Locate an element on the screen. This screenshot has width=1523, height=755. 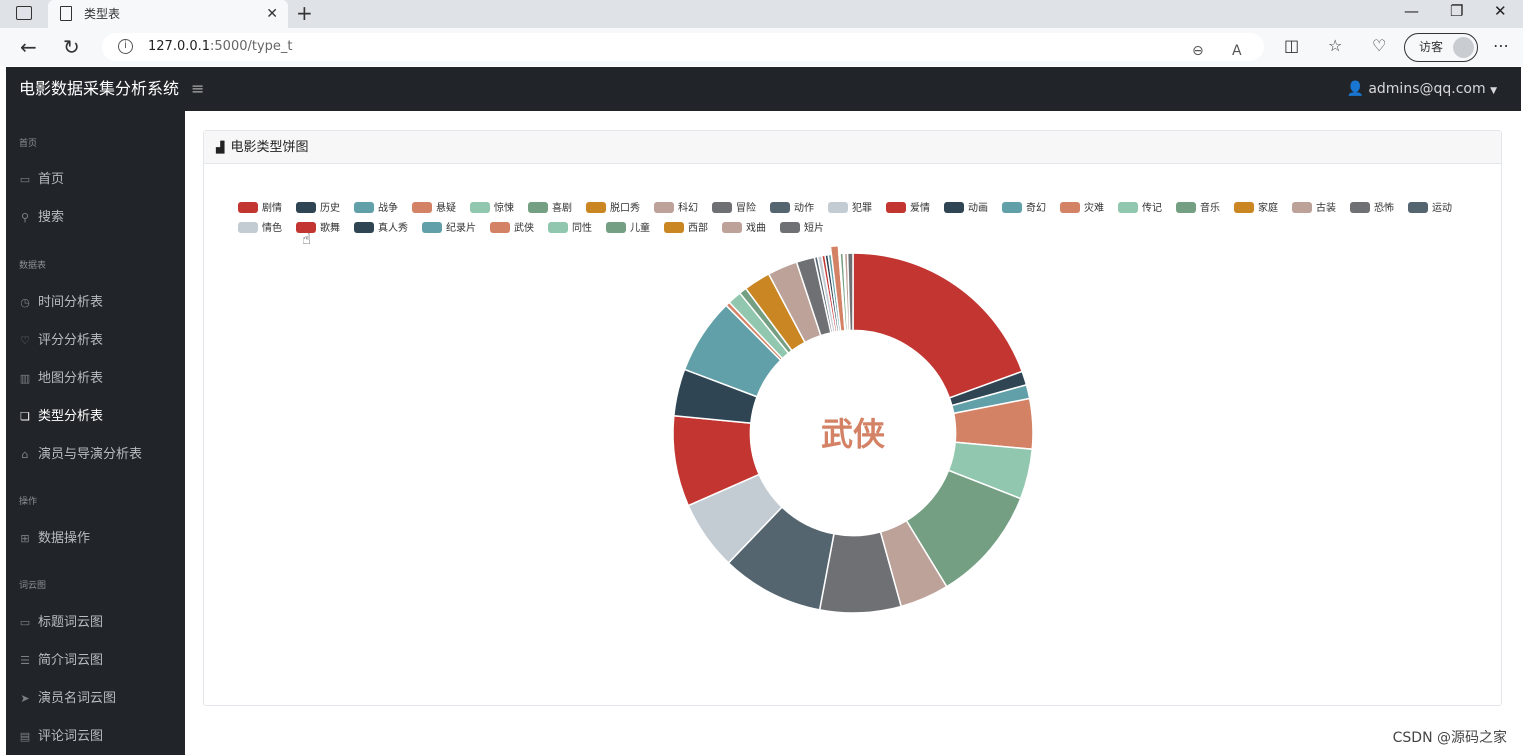
legend-label: 家庭 is located at coordinates (1268, 208).